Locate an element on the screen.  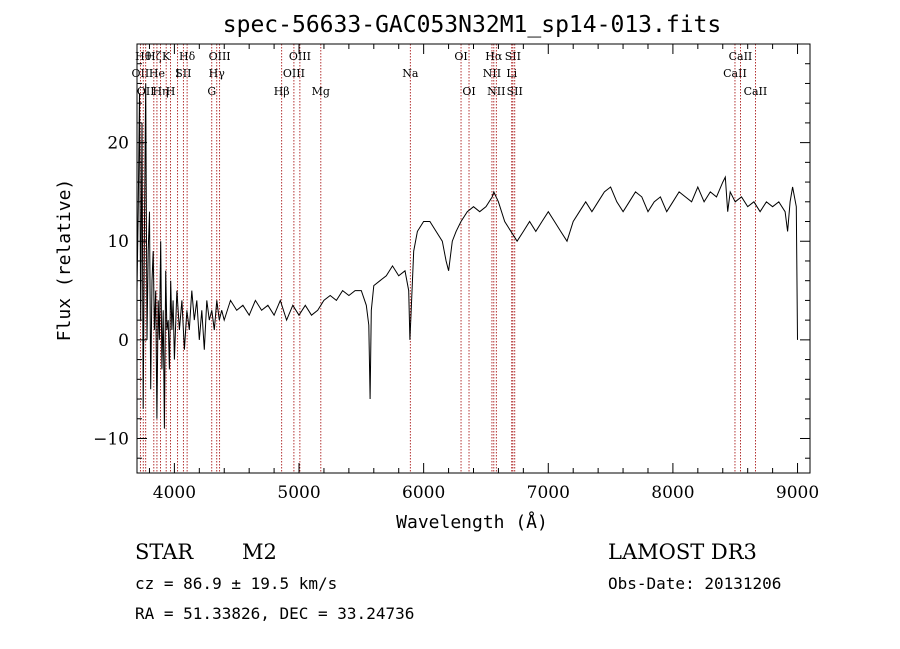
line-label: Hγ is located at coordinates (217, 73).